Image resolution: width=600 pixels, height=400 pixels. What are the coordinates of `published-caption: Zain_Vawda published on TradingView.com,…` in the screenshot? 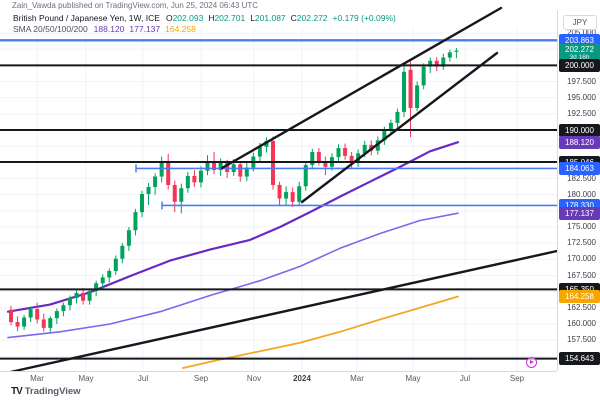 It's located at (135, 5).